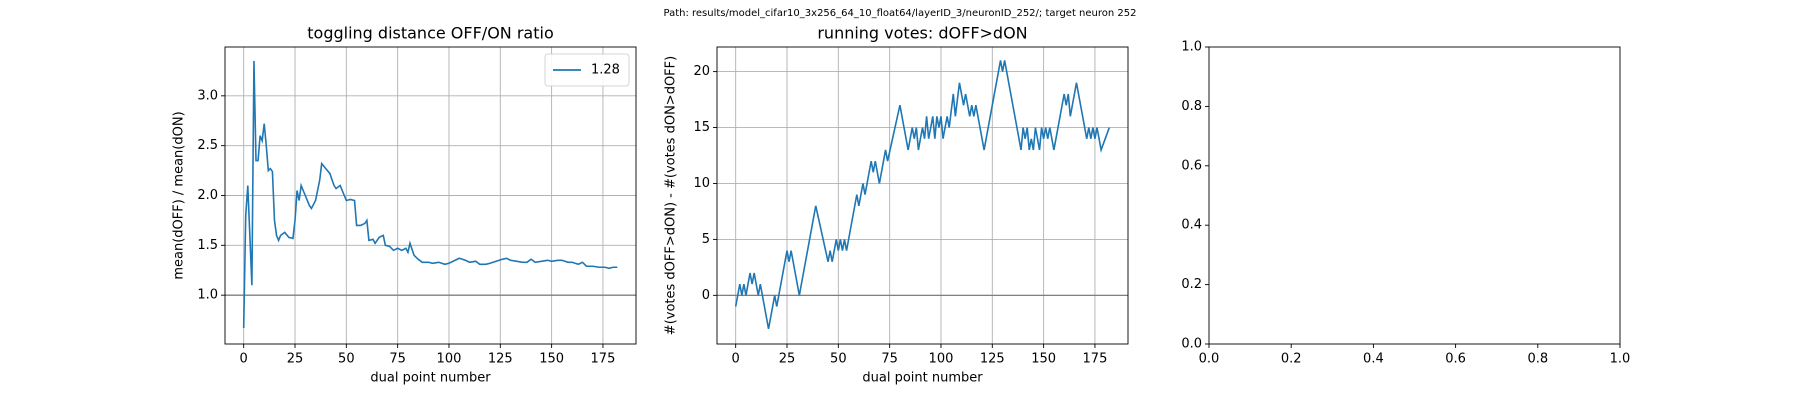  What do you see at coordinates (1537, 359) in the screenshot?
I see `x-tick-label: 0.8` at bounding box center [1537, 359].